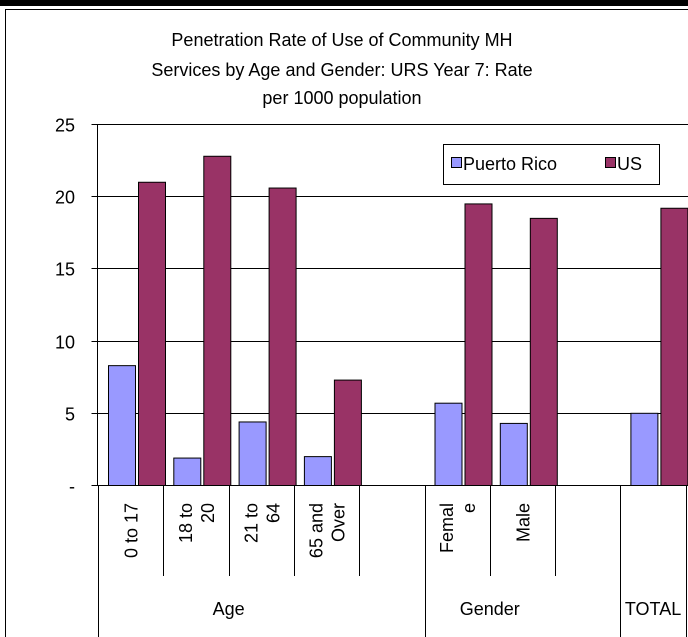 The height and width of the screenshot is (637, 688). Describe the element at coordinates (629, 164) in the screenshot. I see `legend-label-us: US` at that location.